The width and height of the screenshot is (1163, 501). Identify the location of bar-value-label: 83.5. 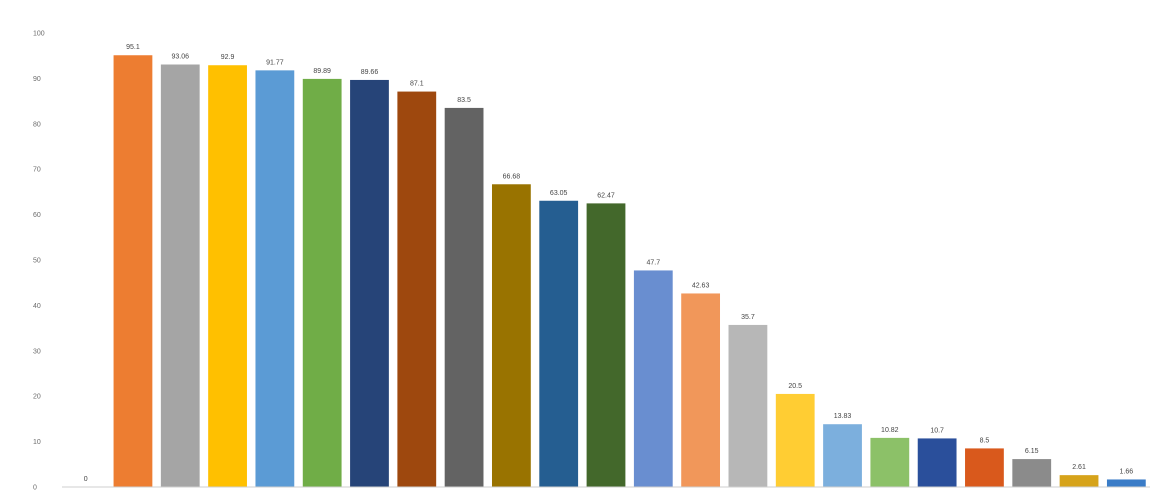
(464, 100).